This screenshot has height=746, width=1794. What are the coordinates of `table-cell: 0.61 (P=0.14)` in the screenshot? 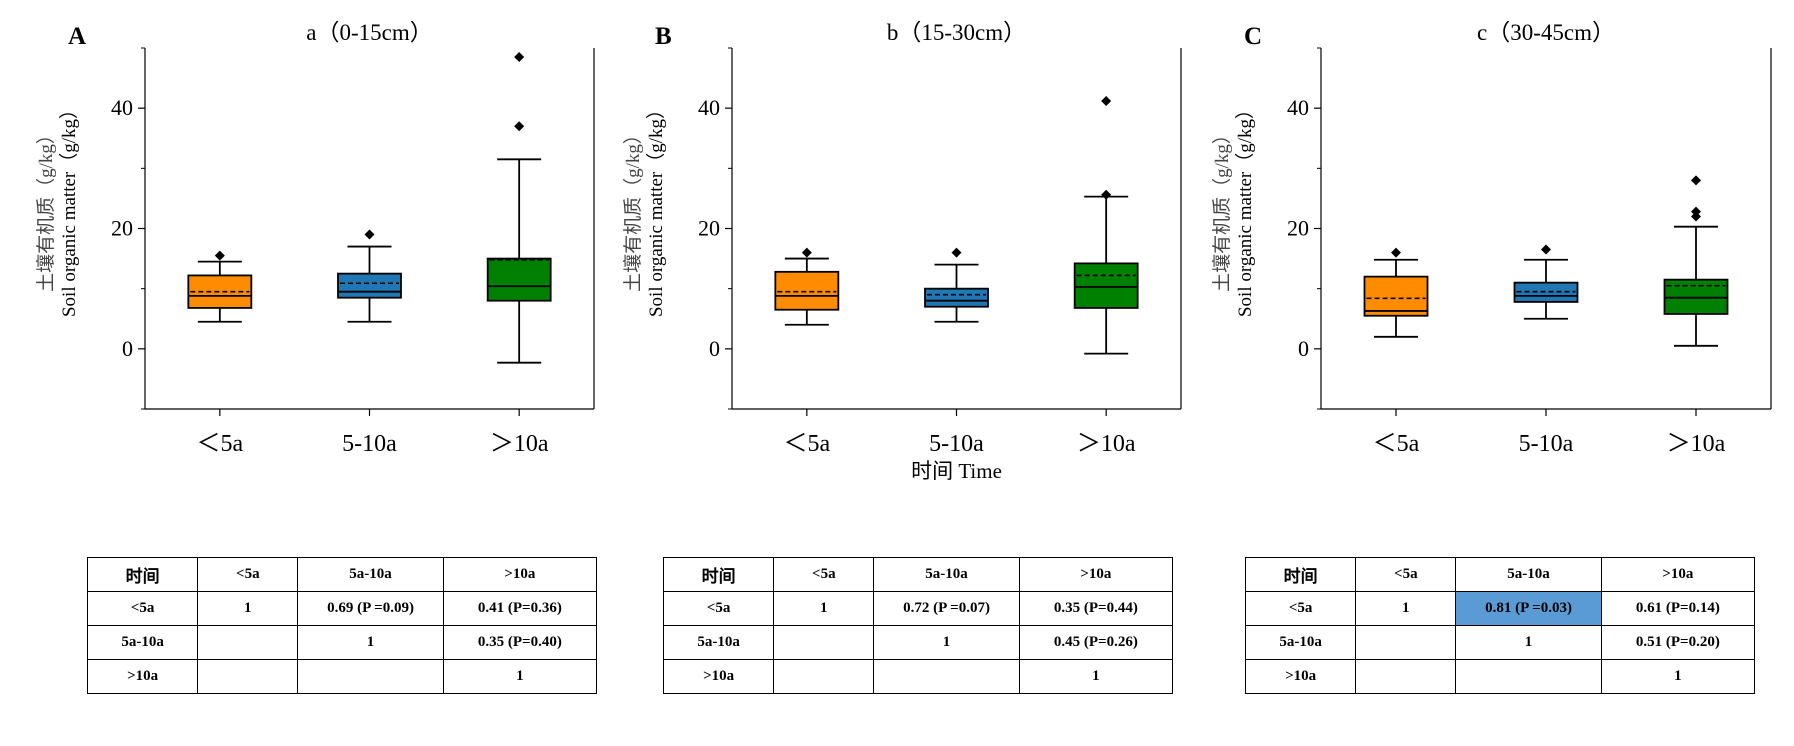 It's located at (1678, 608).